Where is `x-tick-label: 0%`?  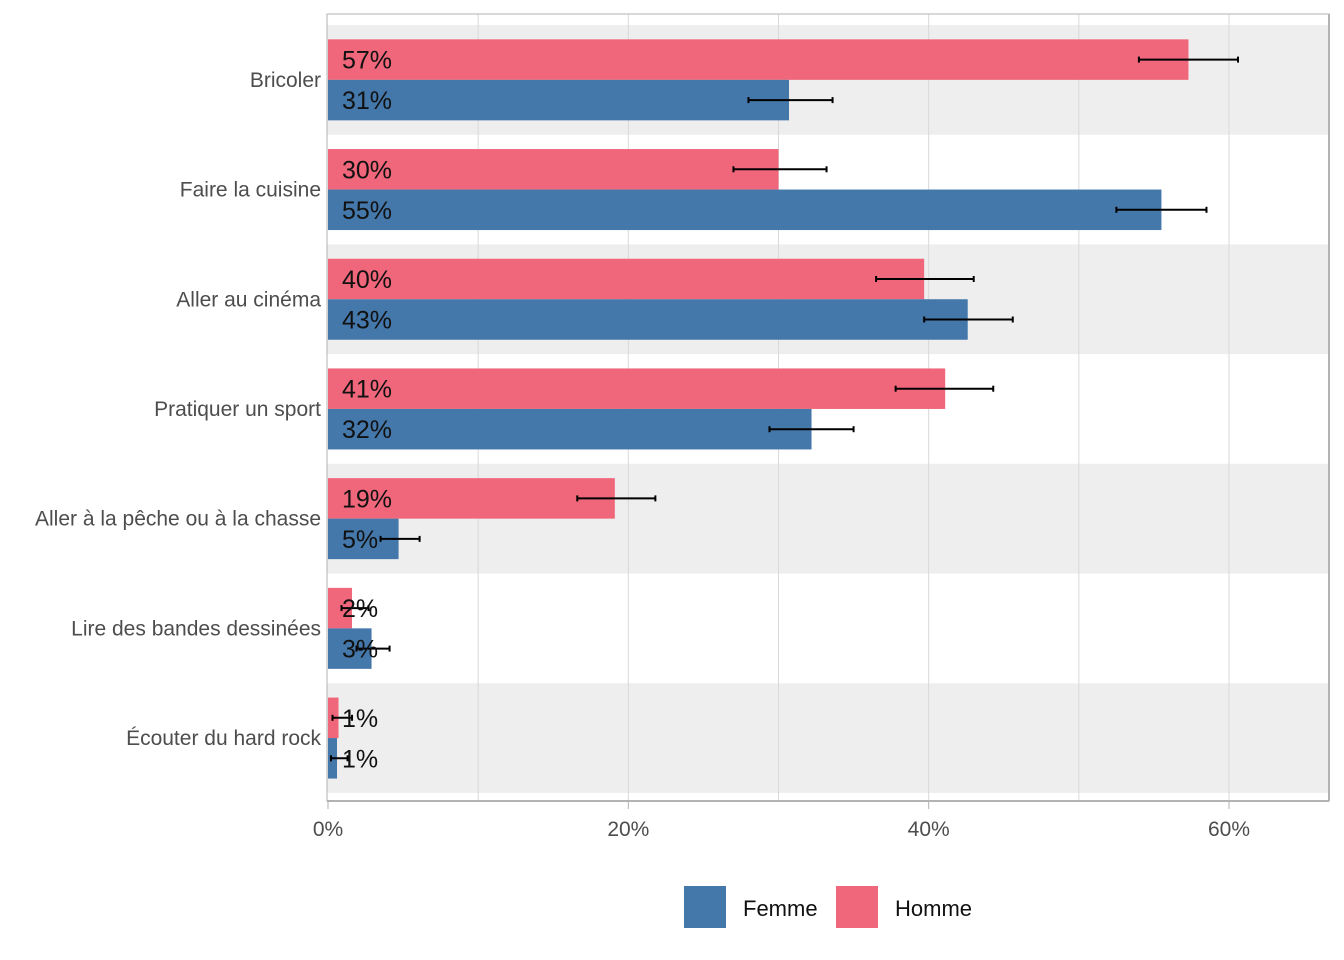
x-tick-label: 0% is located at coordinates (328, 829).